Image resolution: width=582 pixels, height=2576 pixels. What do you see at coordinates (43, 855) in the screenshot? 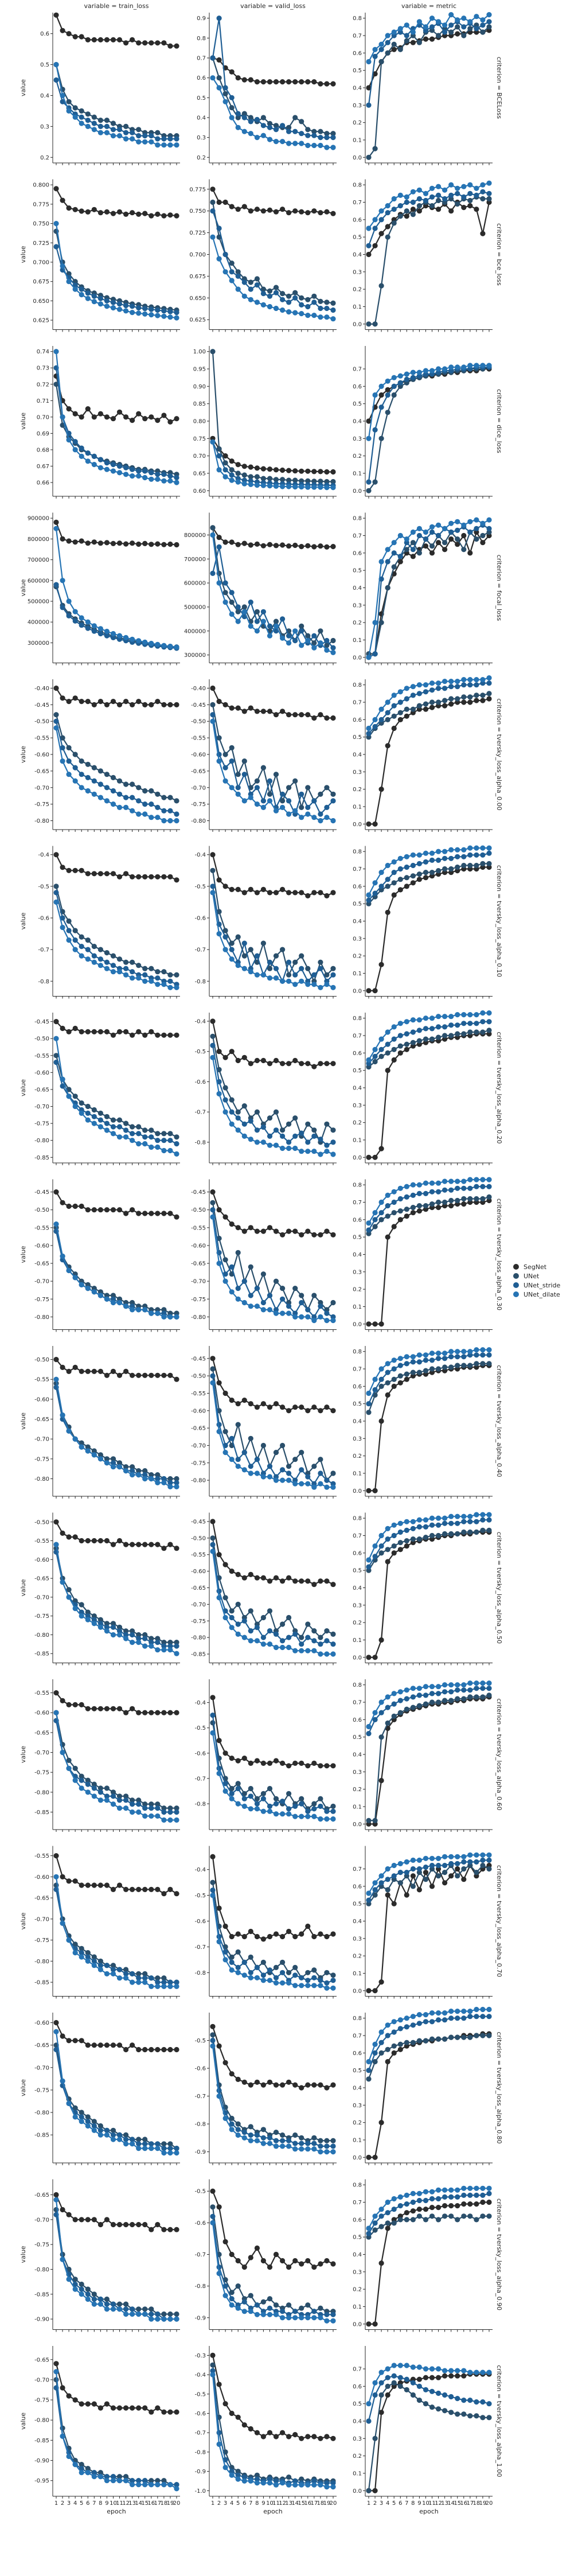
I see `y-tick-label: -0.4` at bounding box center [43, 855].